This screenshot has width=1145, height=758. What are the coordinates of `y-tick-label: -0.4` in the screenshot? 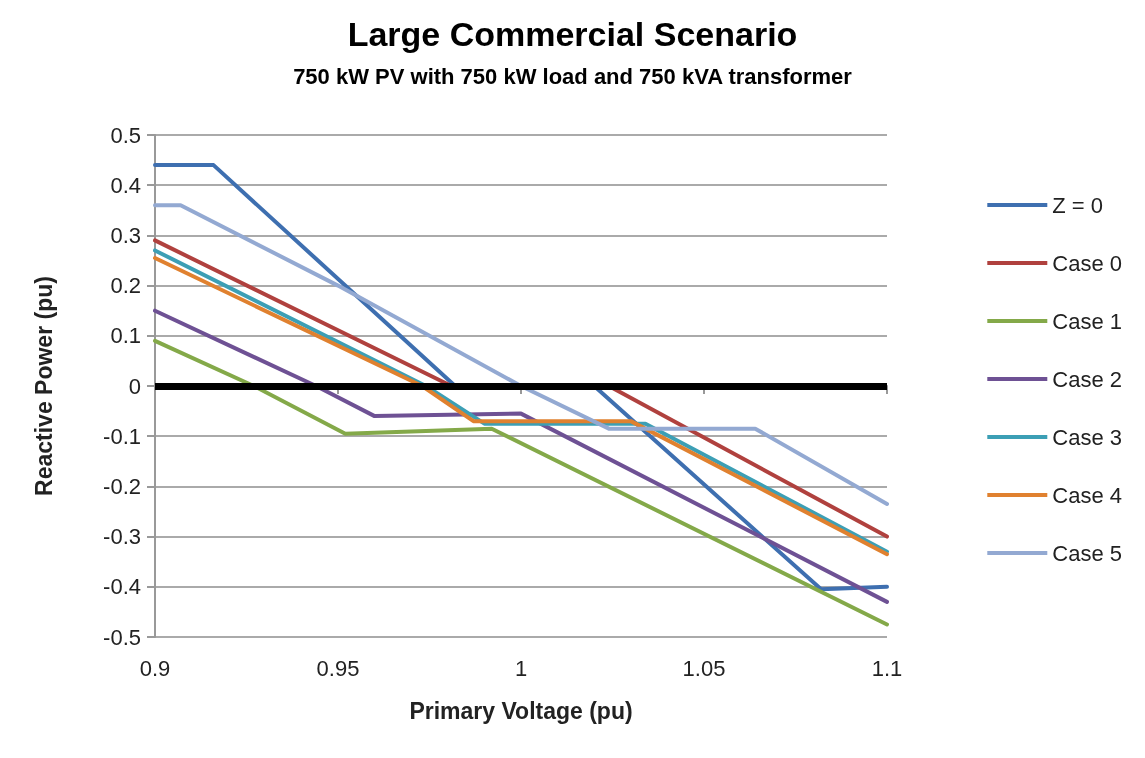 It's located at (122, 587).